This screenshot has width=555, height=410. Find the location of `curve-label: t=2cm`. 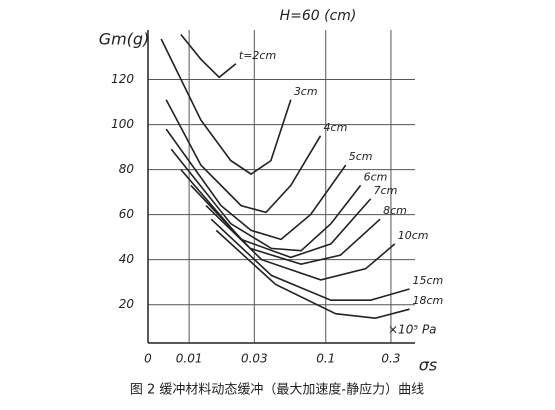

curve-label: t=2cm is located at coordinates (257, 55).